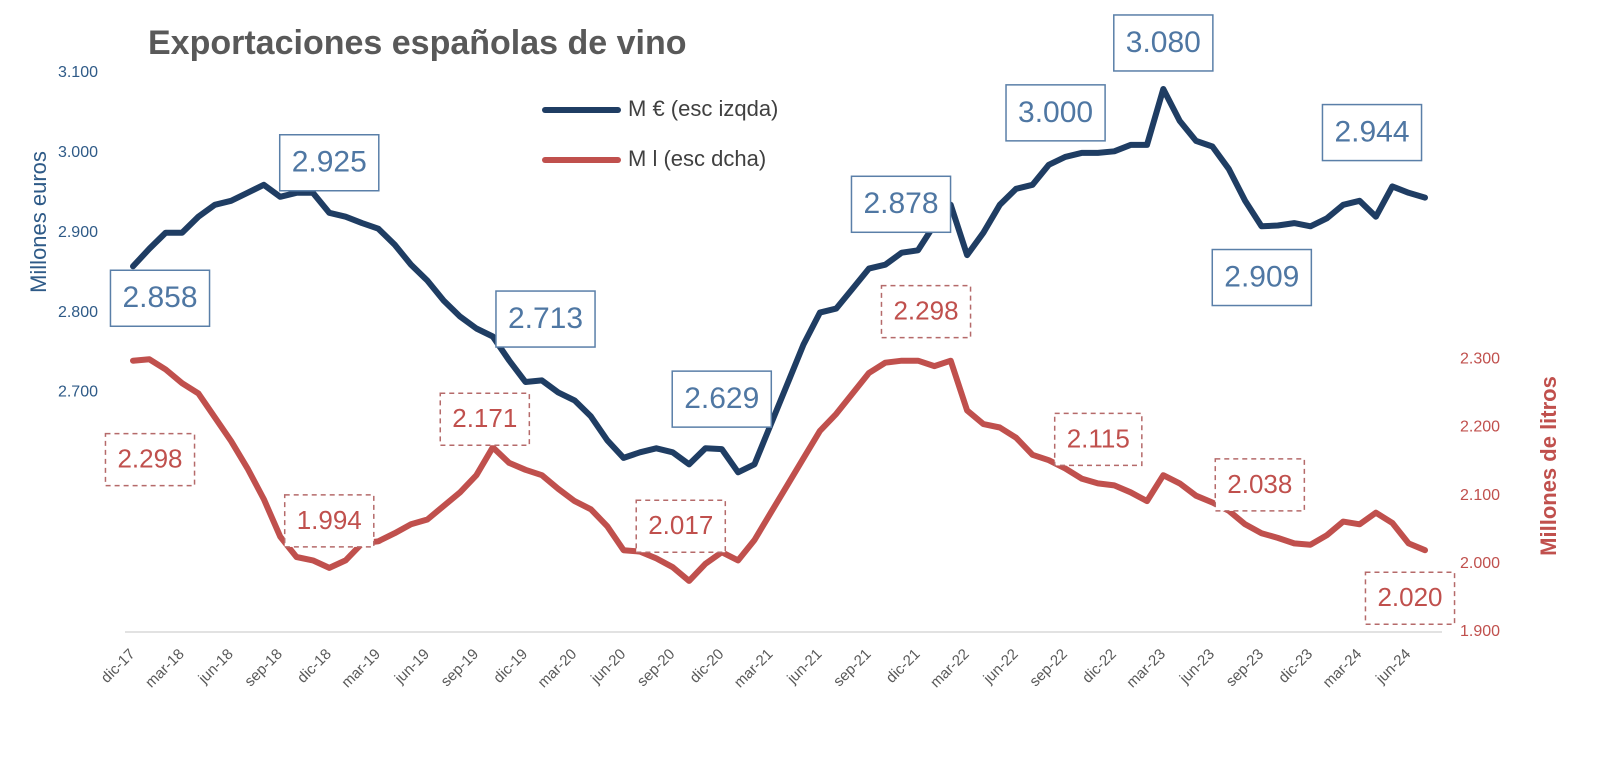 This screenshot has height=757, width=1600. Describe the element at coordinates (697, 158) in the screenshot. I see `legend-label: M l (esc dcha)` at that location.